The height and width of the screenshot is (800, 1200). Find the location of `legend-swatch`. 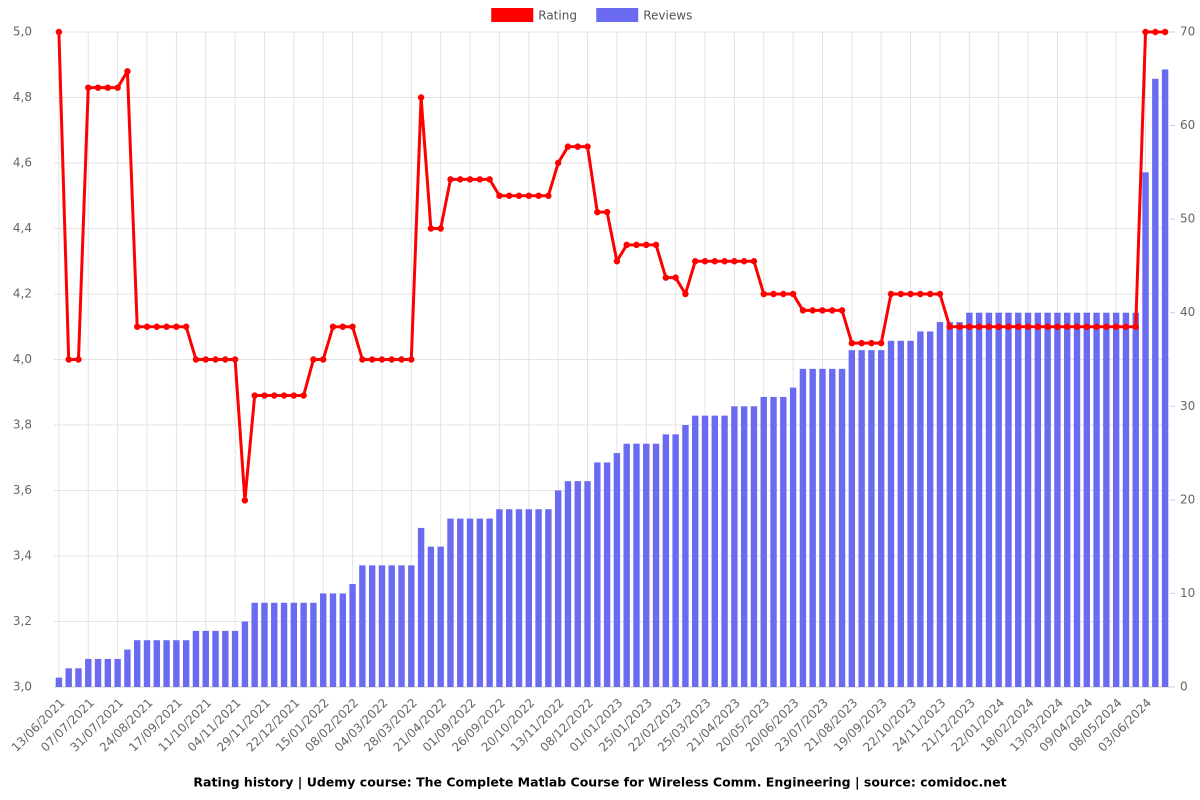

legend-swatch is located at coordinates (617, 15).